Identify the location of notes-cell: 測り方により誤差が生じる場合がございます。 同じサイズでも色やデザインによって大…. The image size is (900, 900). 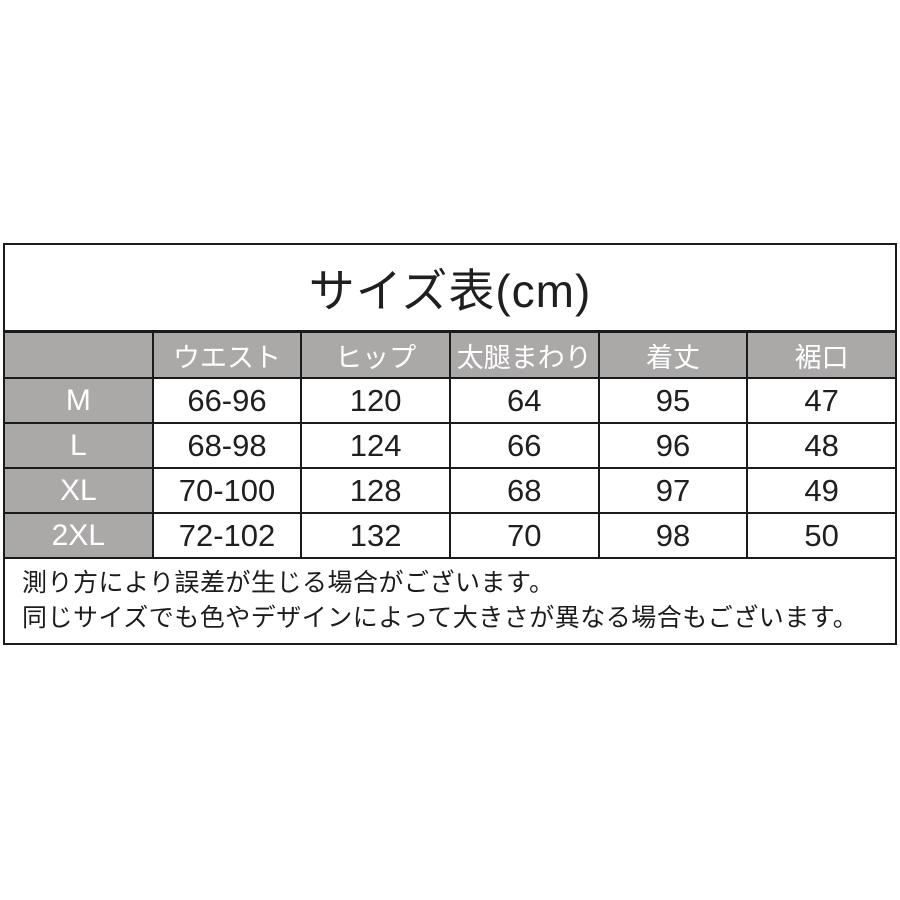
(450, 601).